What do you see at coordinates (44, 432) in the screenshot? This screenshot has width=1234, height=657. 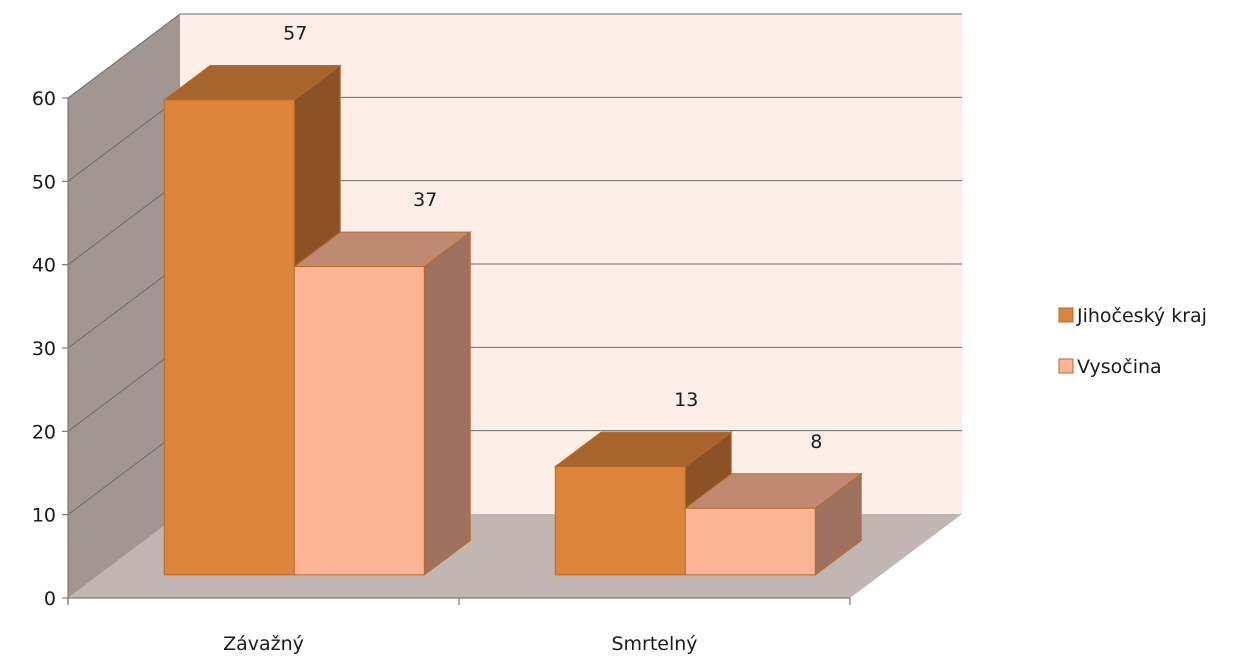 I see `y-tick-label: 20` at bounding box center [44, 432].